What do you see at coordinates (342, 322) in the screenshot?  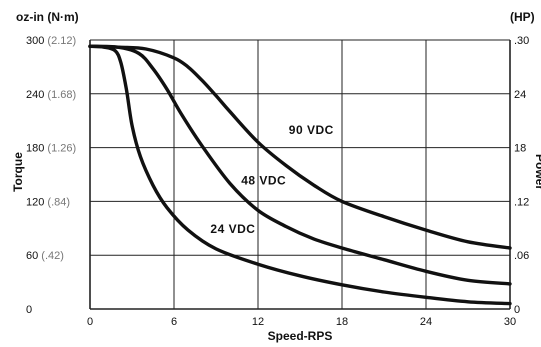 I see `x-tick-label: 18` at bounding box center [342, 322].